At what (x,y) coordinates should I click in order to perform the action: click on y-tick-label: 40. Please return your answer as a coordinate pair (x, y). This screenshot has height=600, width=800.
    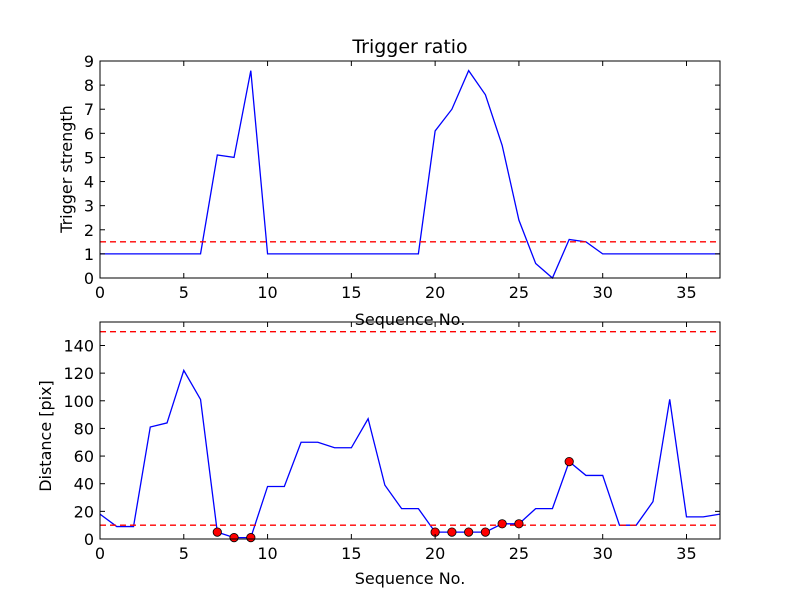
    Looking at the image, I should click on (84, 484).